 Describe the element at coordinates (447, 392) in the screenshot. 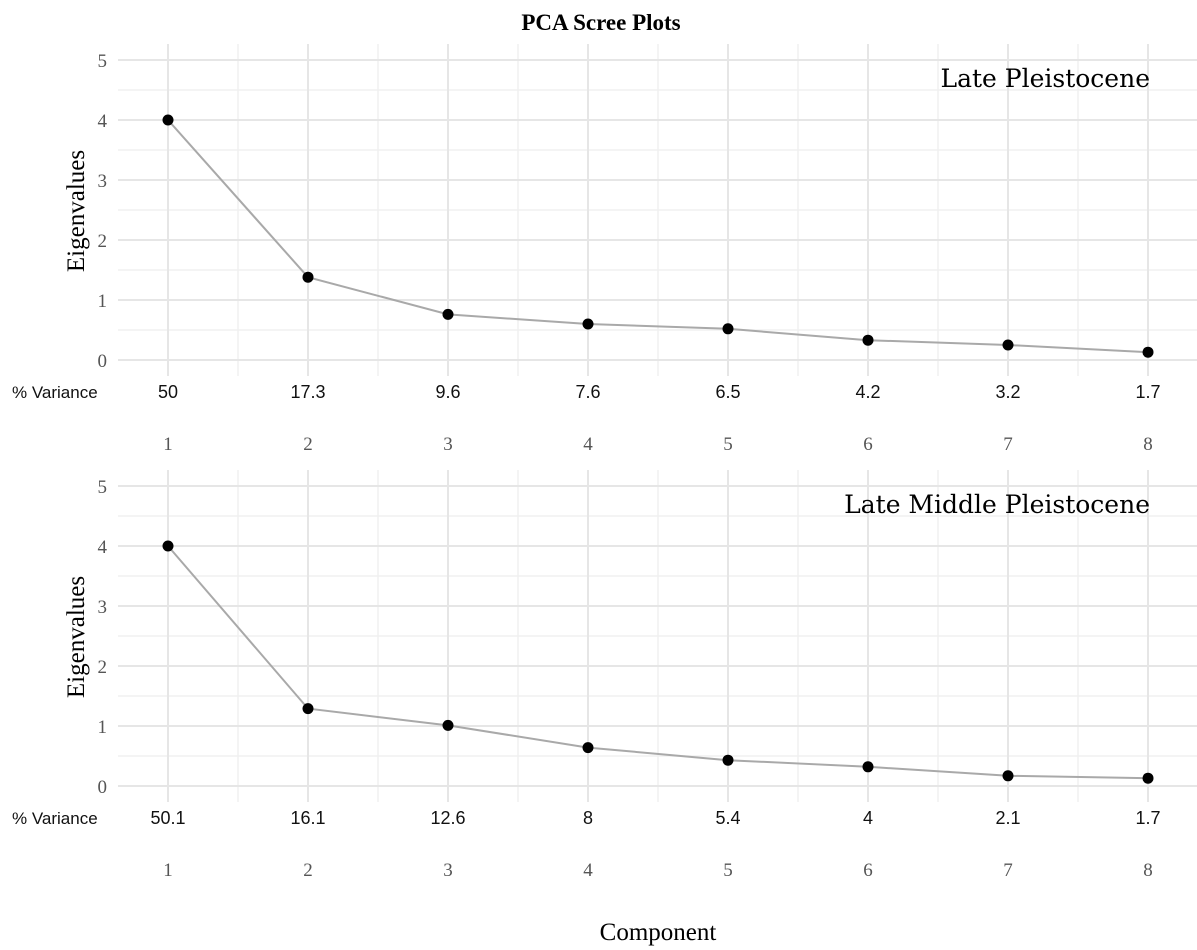

I see `variance-value: 9.6` at that location.